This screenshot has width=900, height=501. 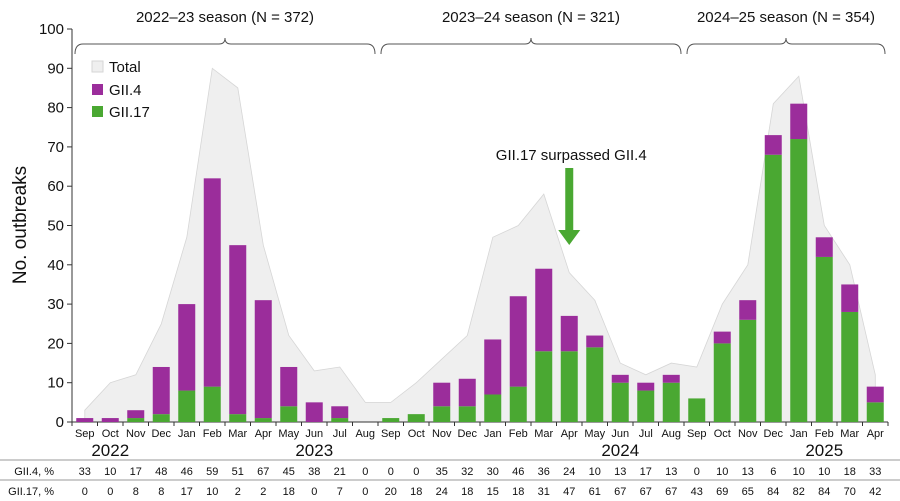 I want to click on year-label: 2022, so click(x=110, y=450).